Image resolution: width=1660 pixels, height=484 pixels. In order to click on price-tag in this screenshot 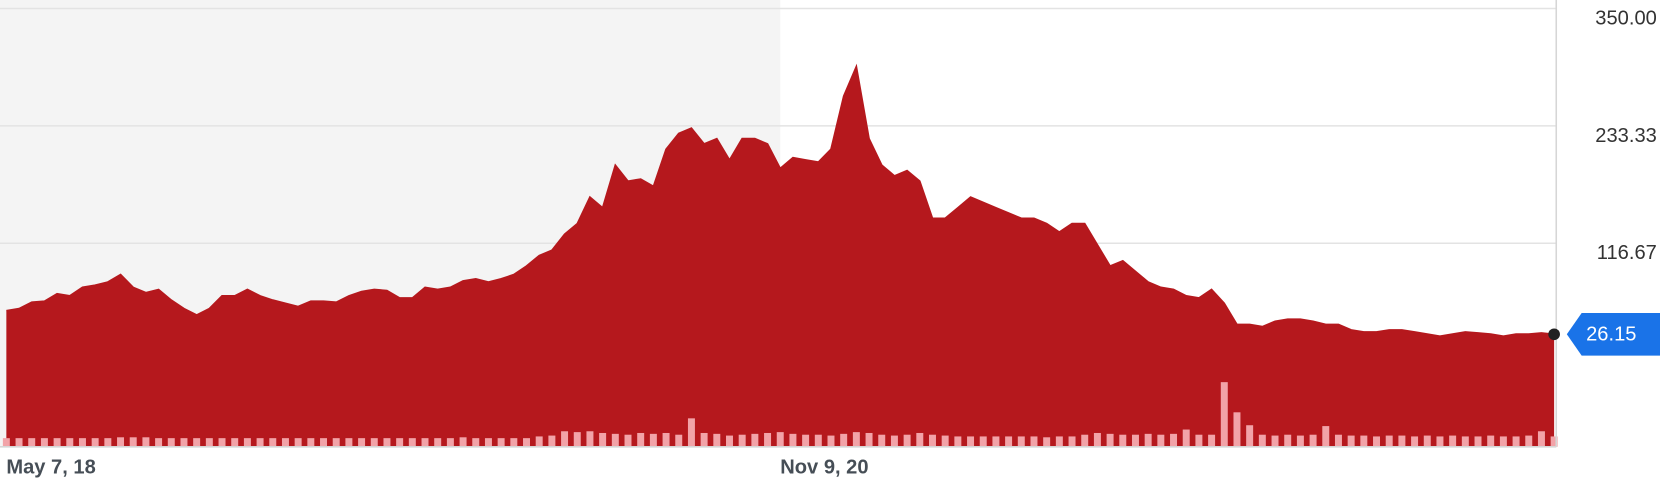, I will do `click(1613, 334)`.